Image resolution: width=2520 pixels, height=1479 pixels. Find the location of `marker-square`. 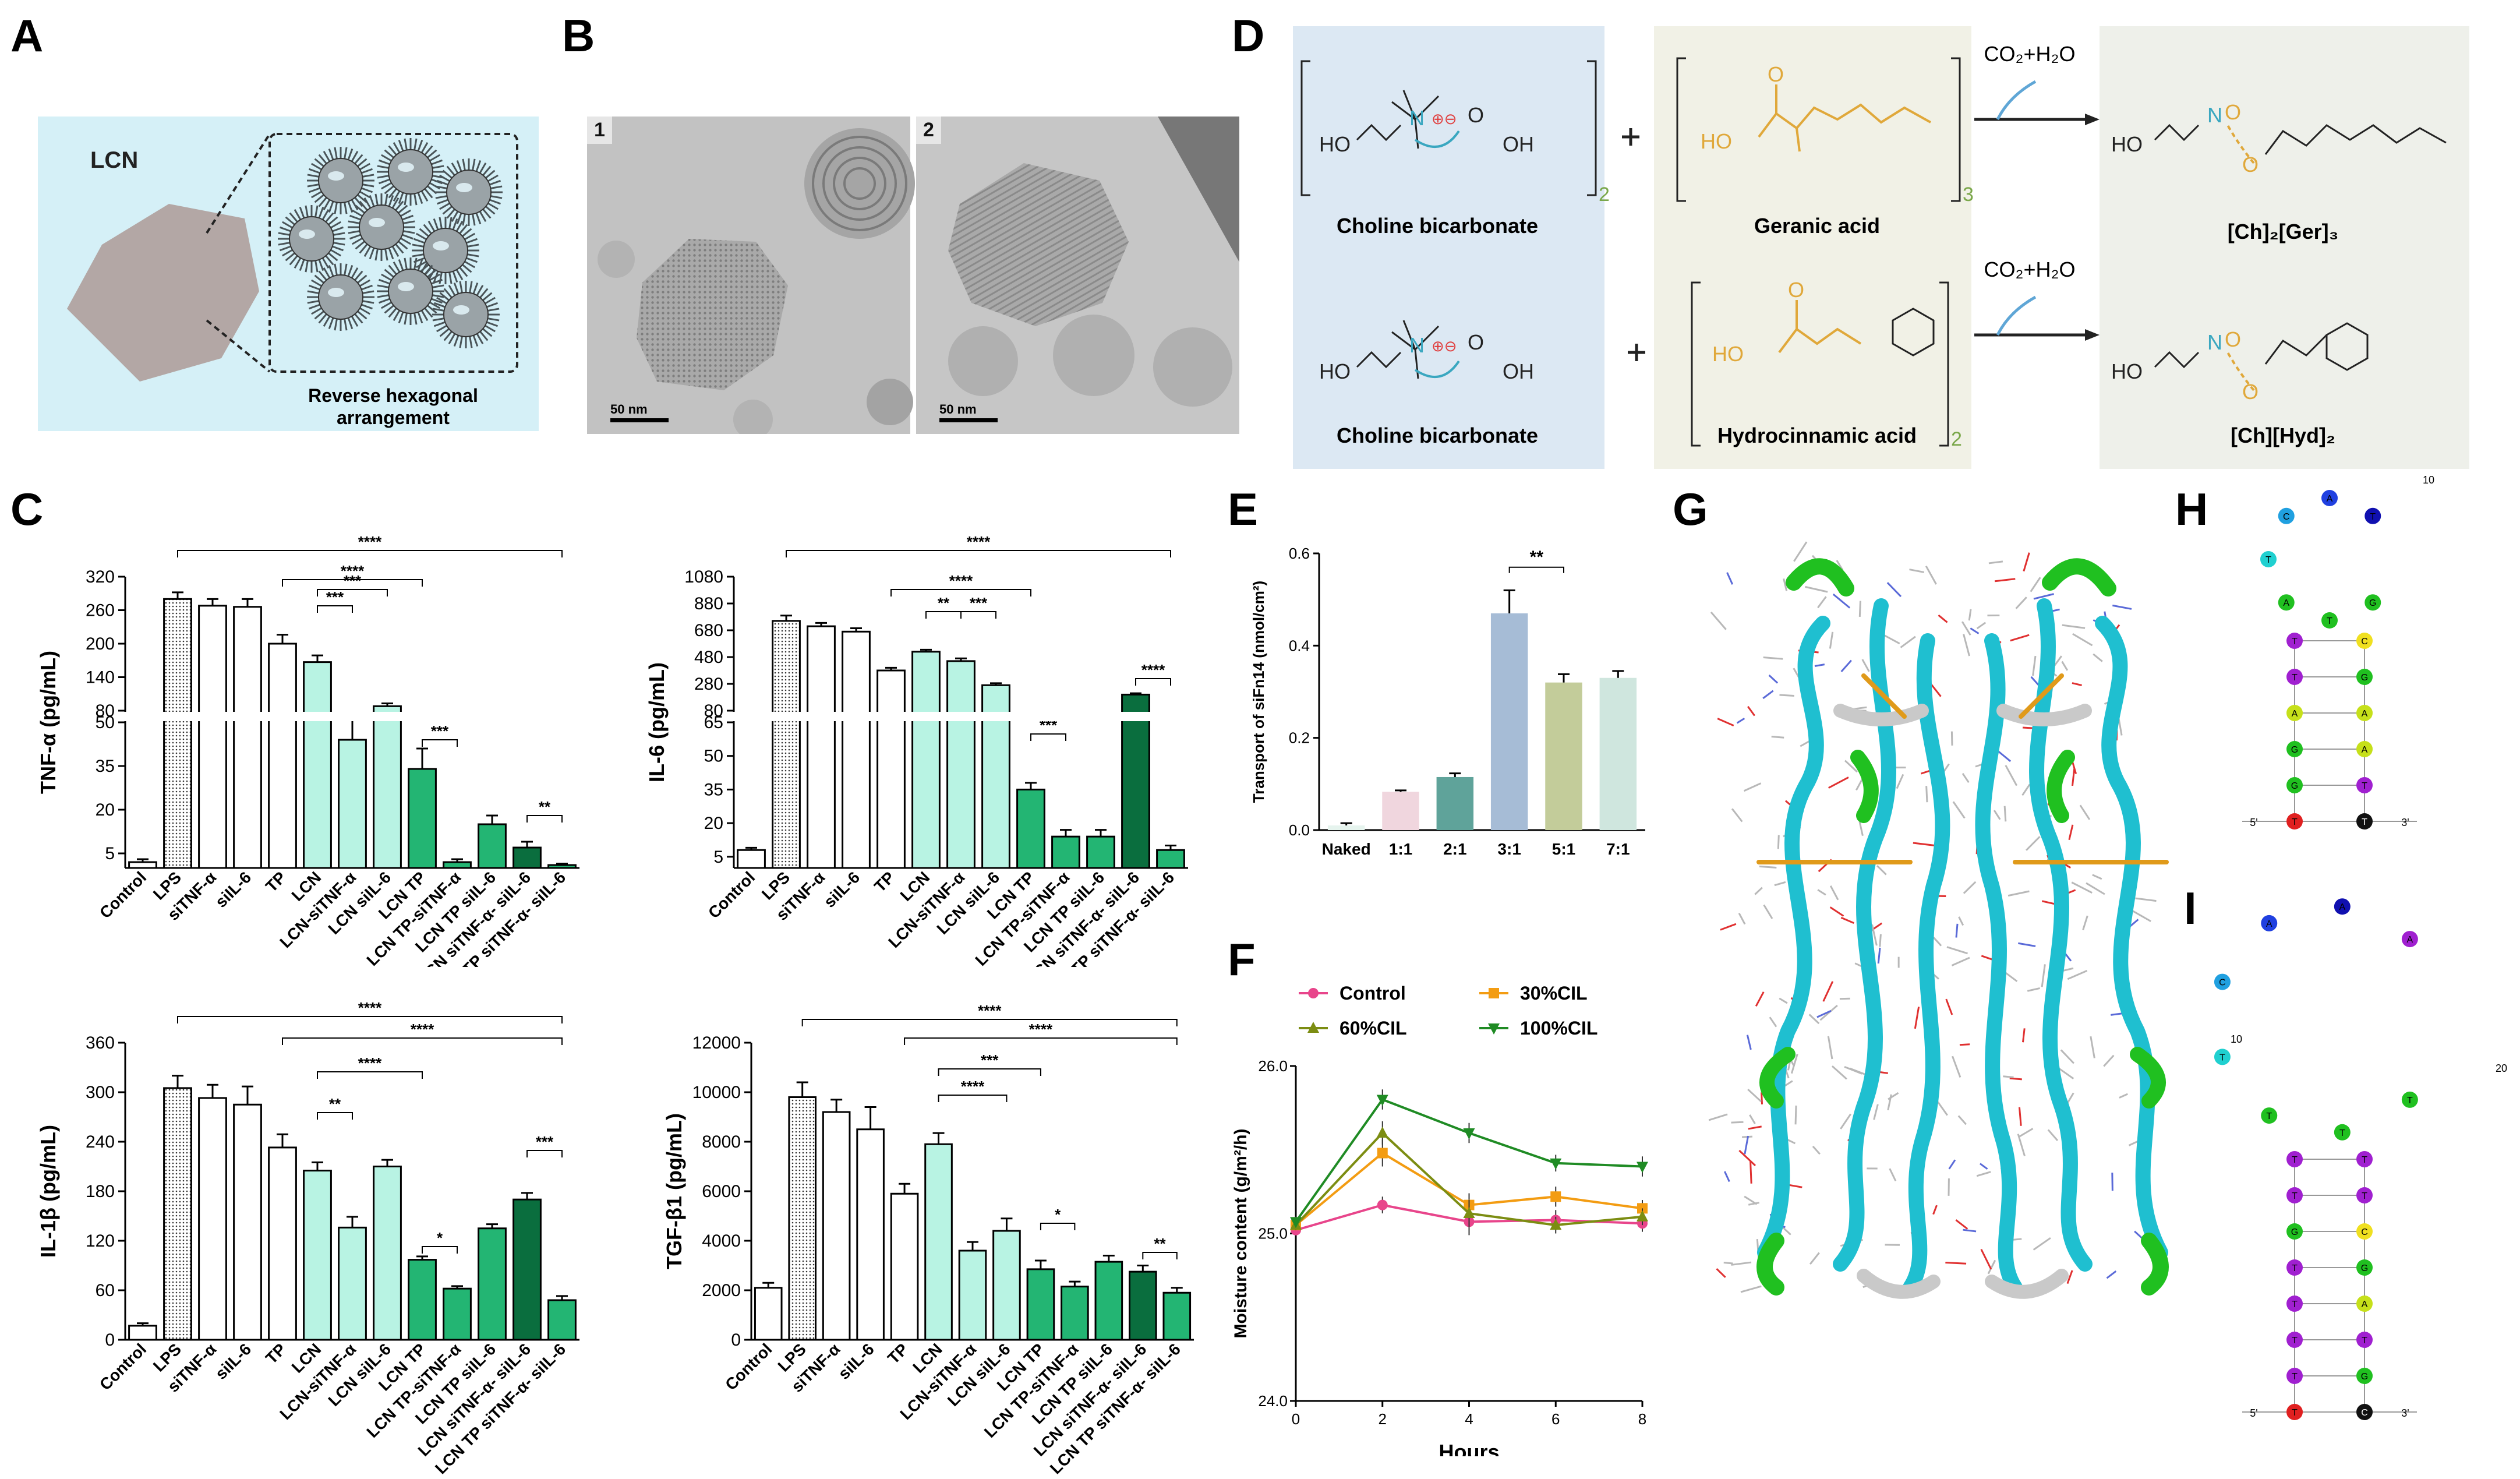

marker-square is located at coordinates (1382, 1153).